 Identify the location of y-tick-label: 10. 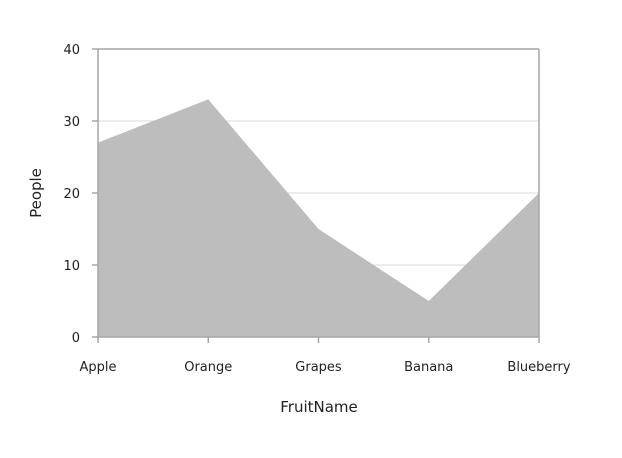
(71, 266).